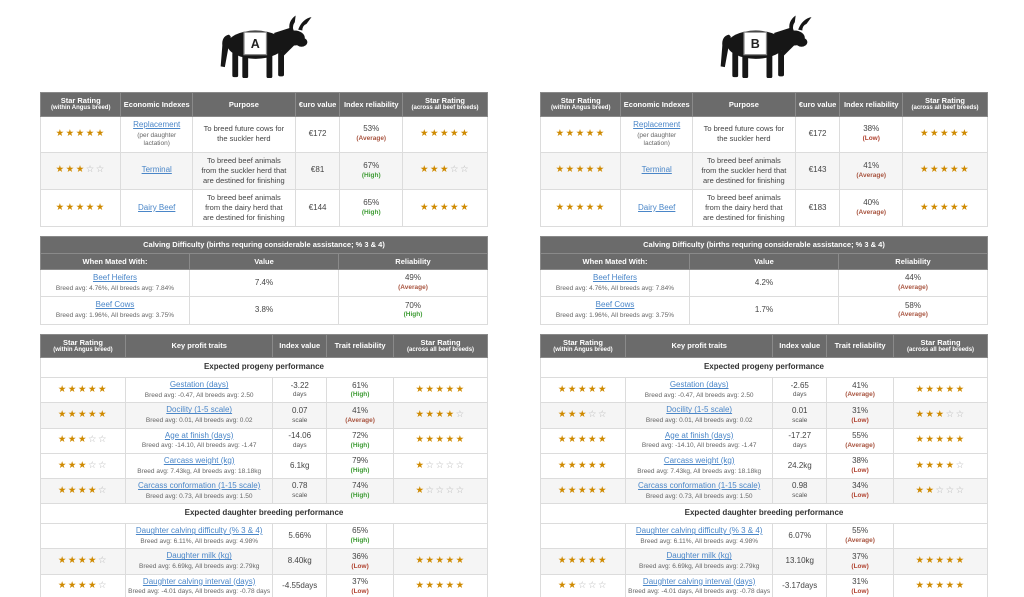 The width and height of the screenshot is (1024, 597). I want to click on breed-averages: Breed avg: 0.01, All breeds avg: 0.02, so click(699, 421).